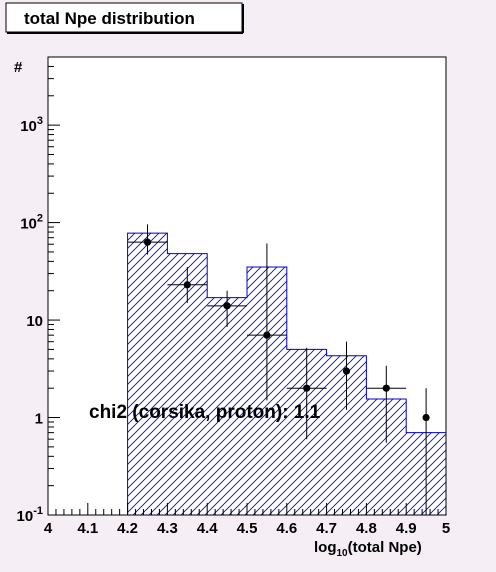  I want to click on x-tick-label: 4, so click(48, 528).